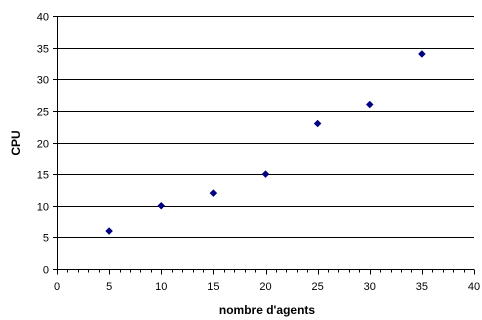  Describe the element at coordinates (265, 287) in the screenshot. I see `x-tick-label-20: 20` at that location.